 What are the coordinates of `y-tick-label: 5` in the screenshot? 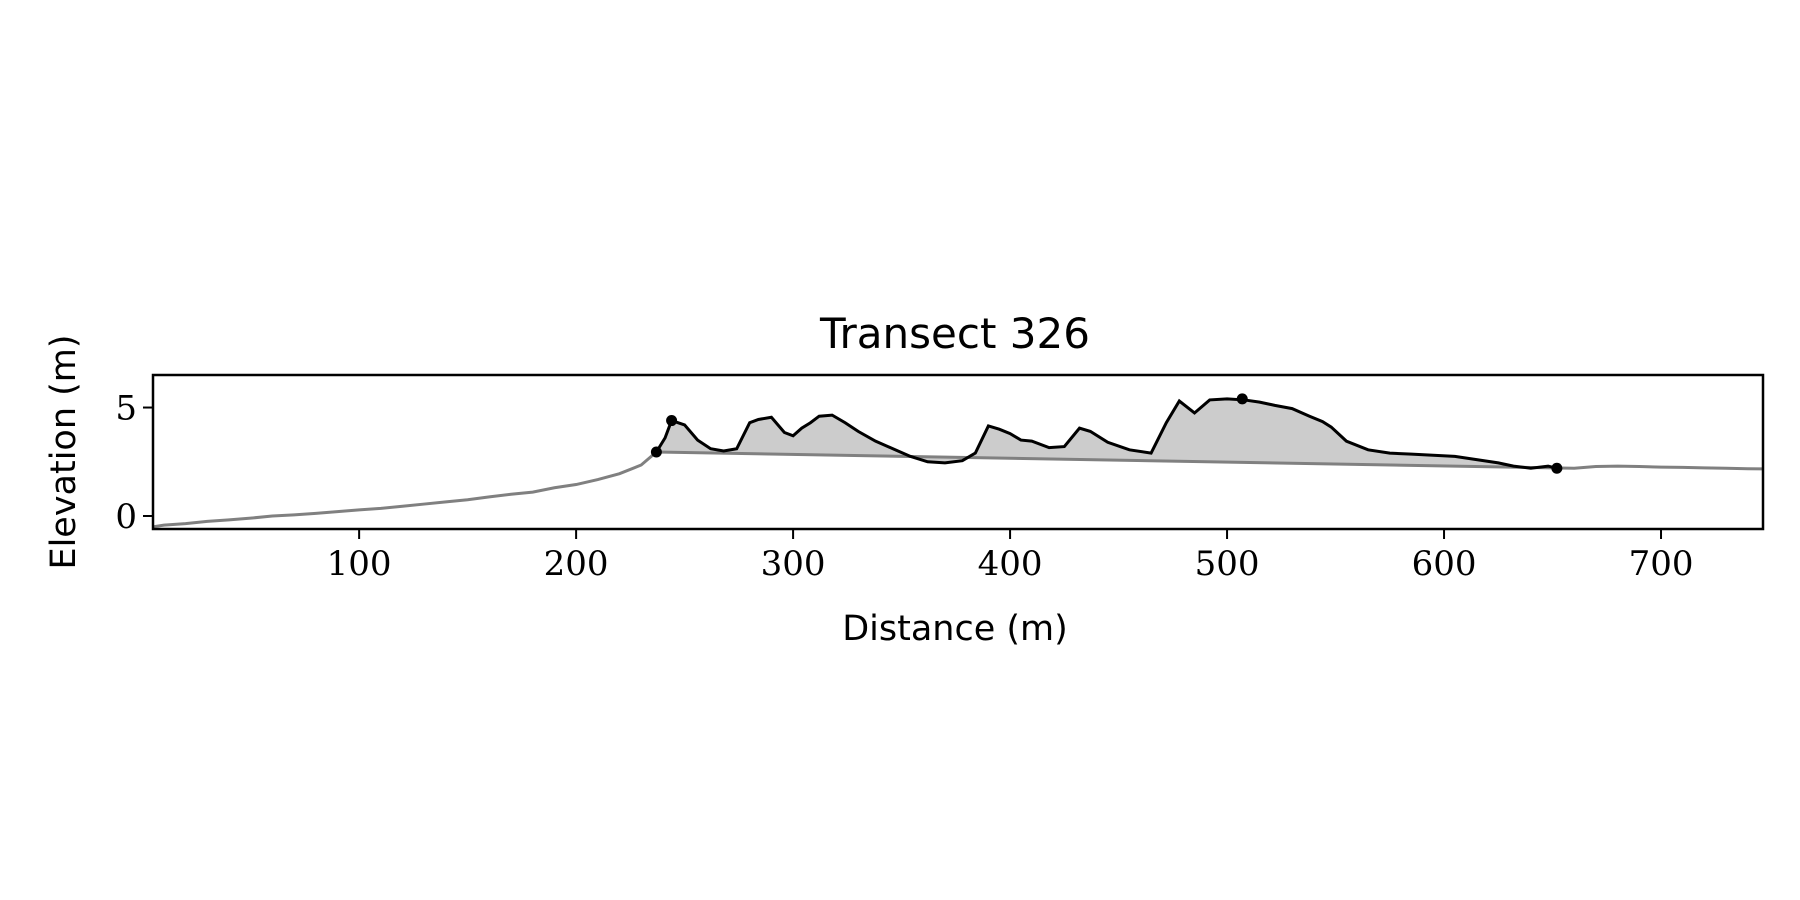 It's located at (126, 409).